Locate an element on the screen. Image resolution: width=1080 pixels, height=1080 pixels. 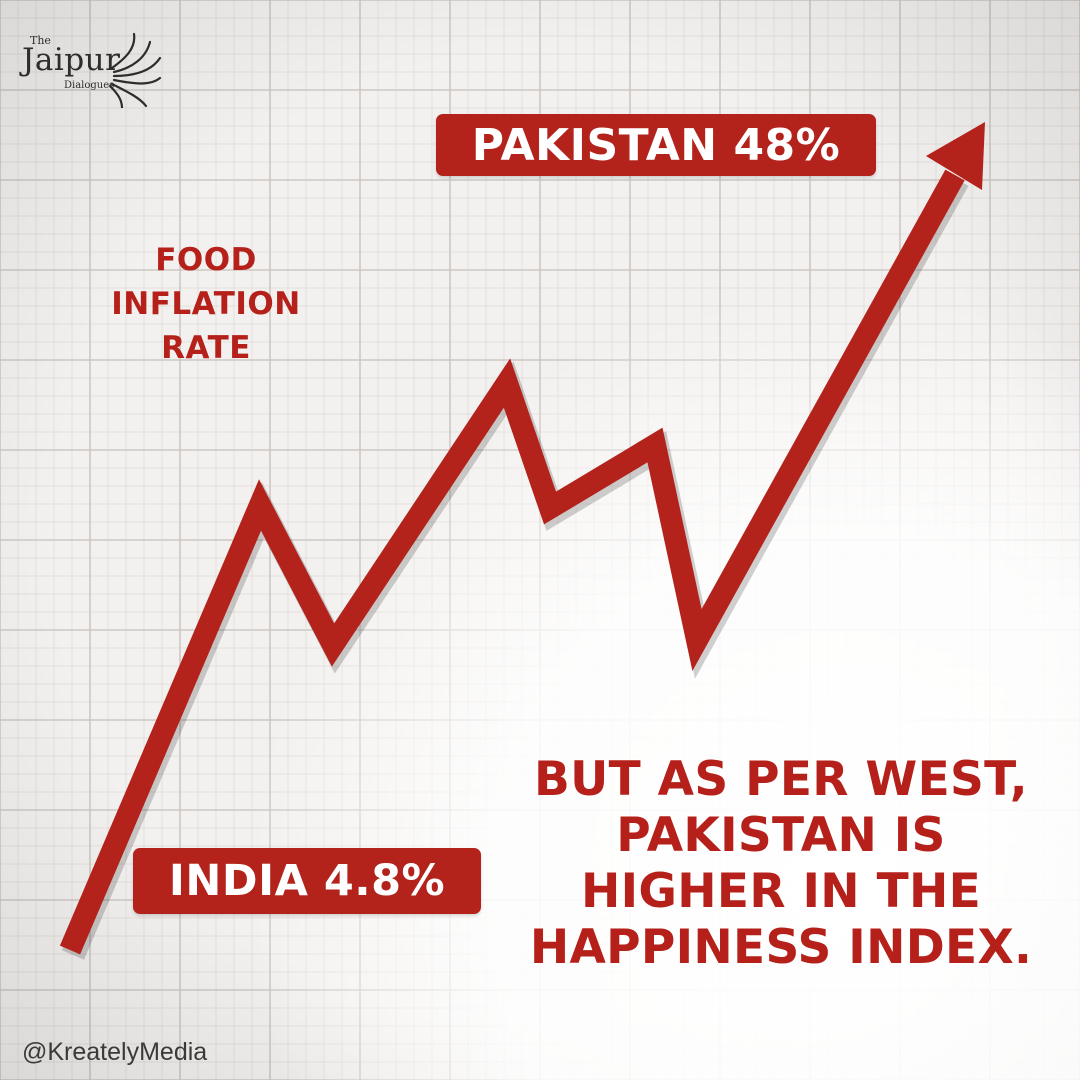
claim-line: HAPPINESS INDEX. is located at coordinates (781, 947).